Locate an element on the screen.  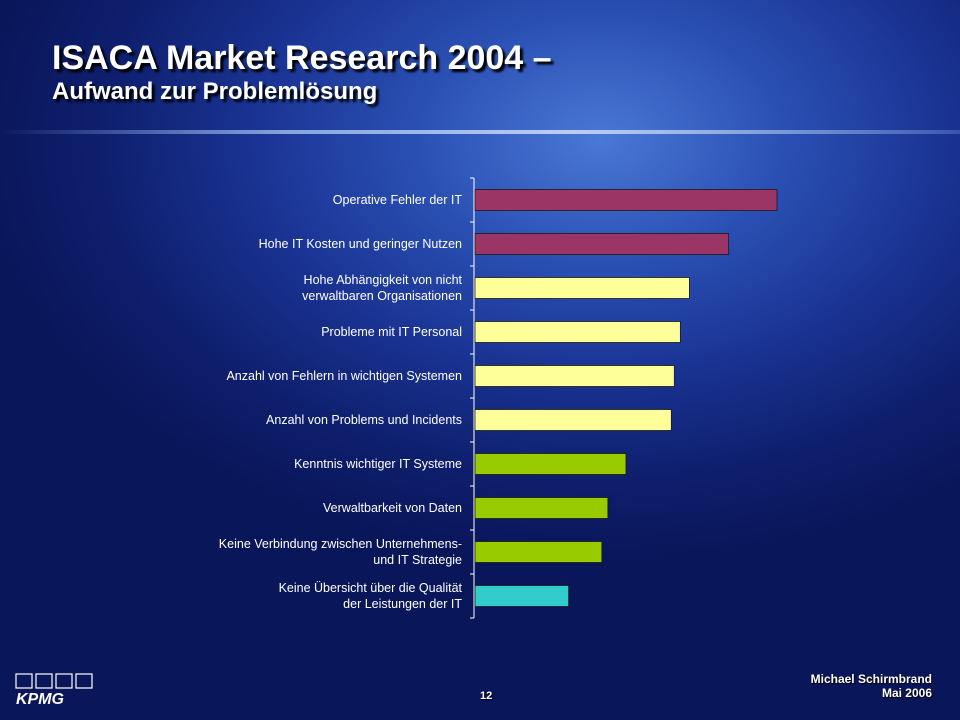
presentation-date: Mai 2006 is located at coordinates (906, 693).